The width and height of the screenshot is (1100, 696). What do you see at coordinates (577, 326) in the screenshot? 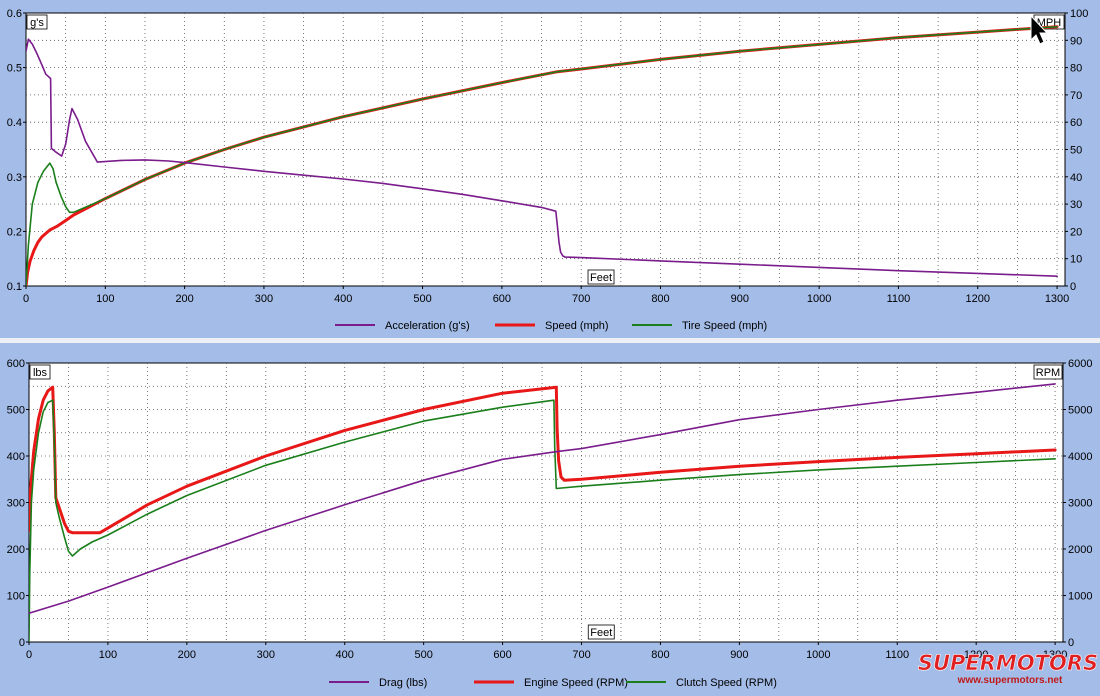
I see `legend-label: Speed (mph)` at bounding box center [577, 326].